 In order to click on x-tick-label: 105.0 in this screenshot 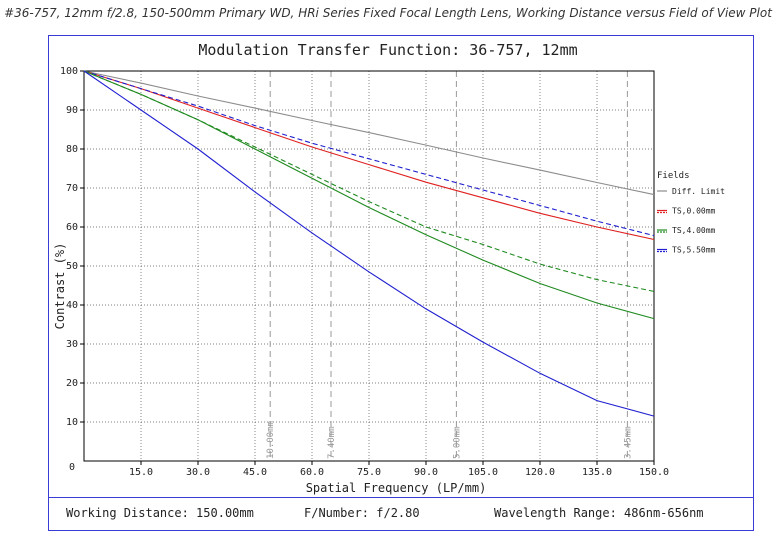, I will do `click(483, 472)`.